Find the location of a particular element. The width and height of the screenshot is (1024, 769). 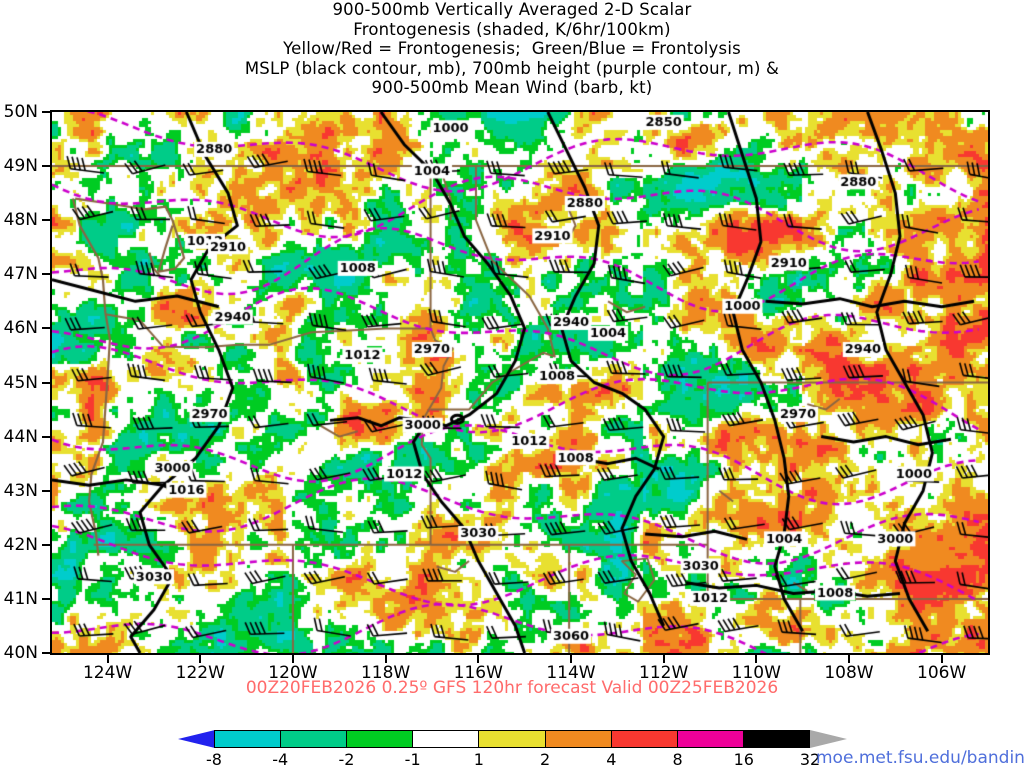

title-line-2: Frontogenesis (shaded, K/6hr/100km) is located at coordinates (512, 29).